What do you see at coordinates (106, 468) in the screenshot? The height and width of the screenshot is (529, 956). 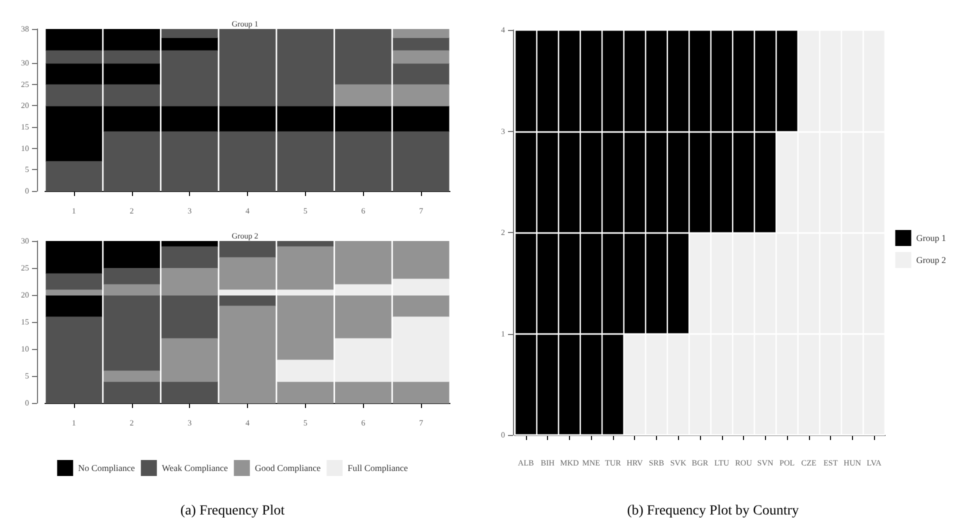 I see `legend-label: No Compliance` at bounding box center [106, 468].